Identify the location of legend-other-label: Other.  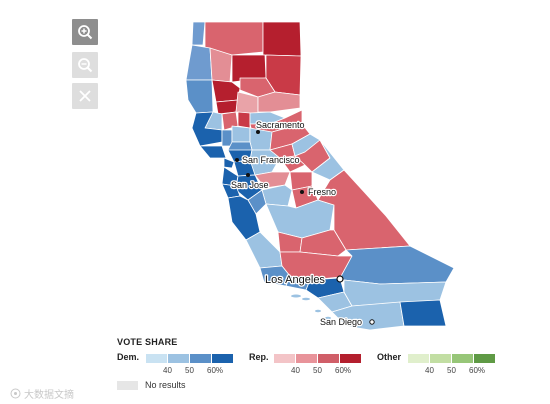
(389, 357).